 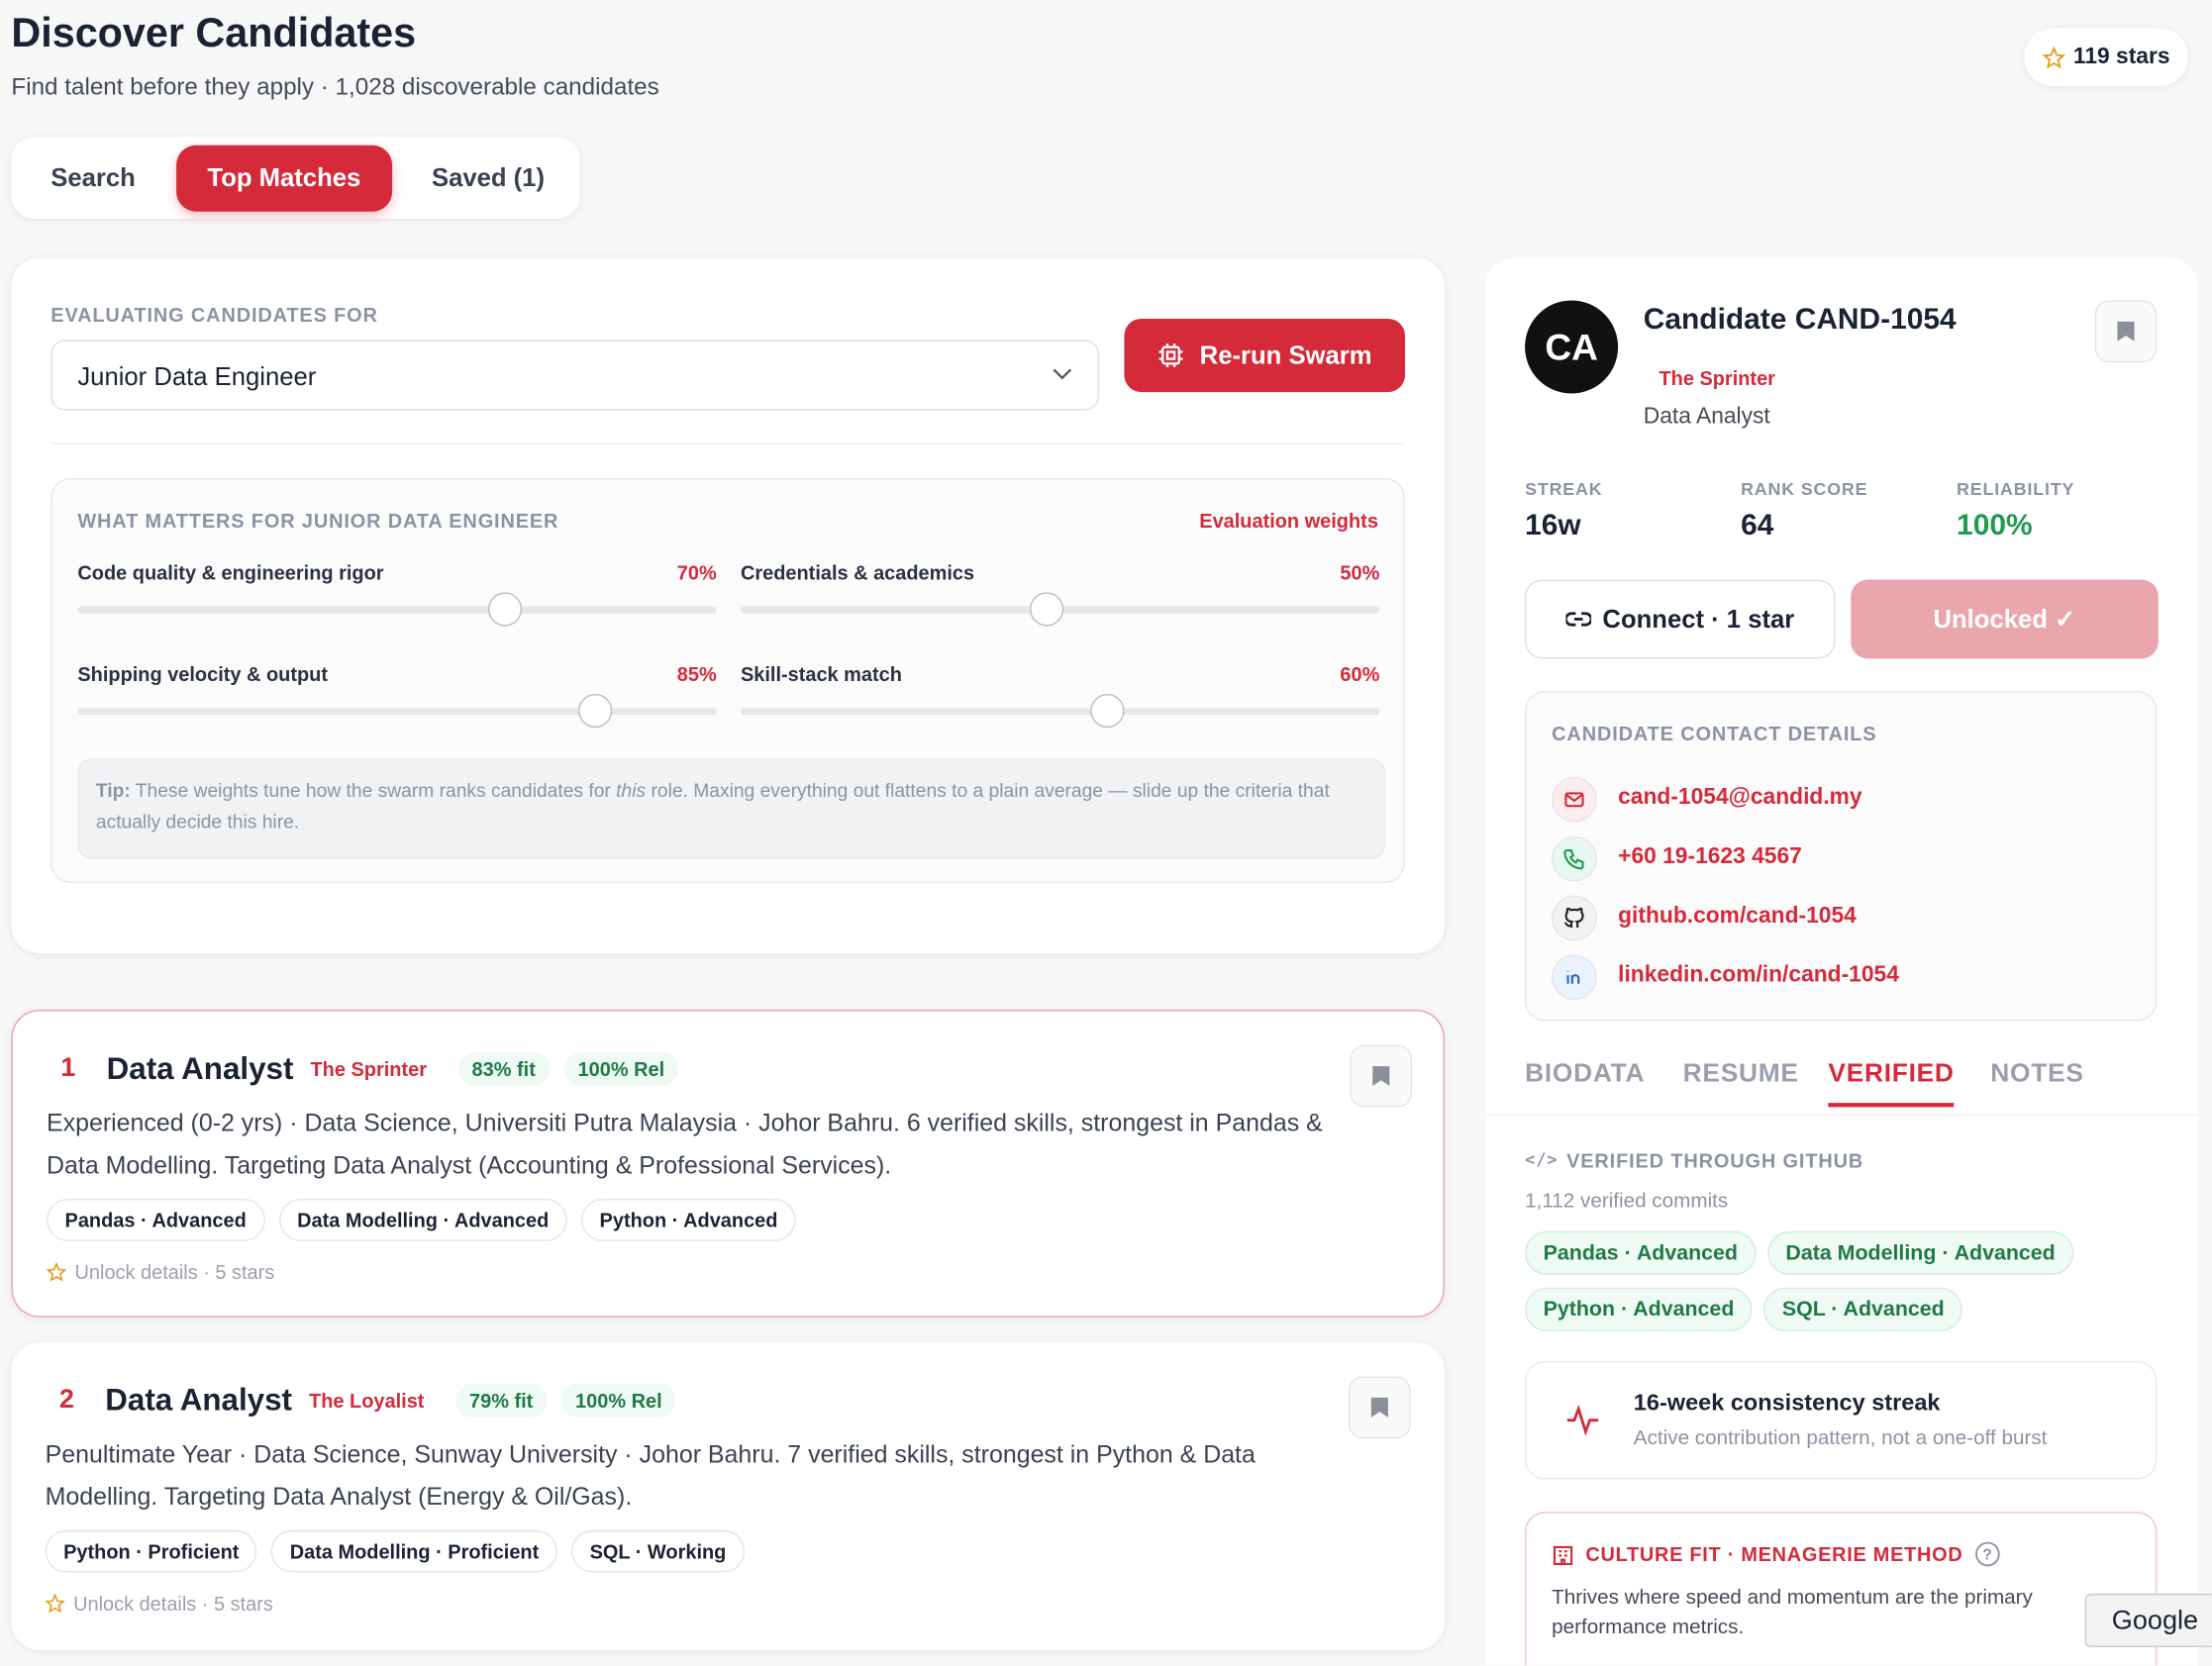 I want to click on rank: 2, so click(x=66, y=1400).